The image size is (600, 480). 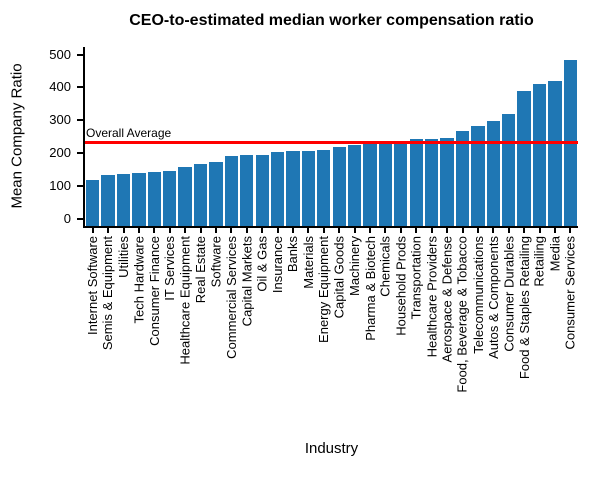 I want to click on x-tick-label: IT Services, so click(x=170, y=268).